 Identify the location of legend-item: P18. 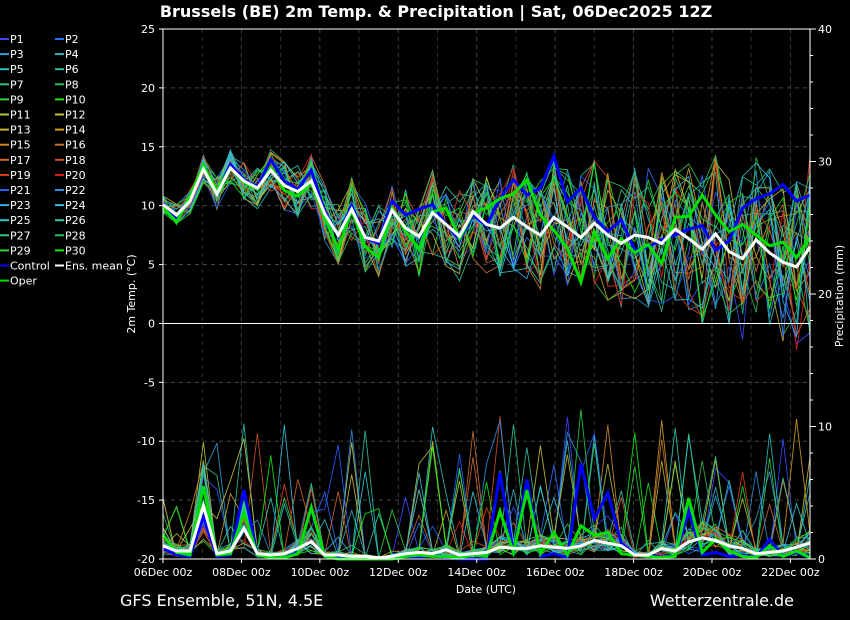
(75, 160).